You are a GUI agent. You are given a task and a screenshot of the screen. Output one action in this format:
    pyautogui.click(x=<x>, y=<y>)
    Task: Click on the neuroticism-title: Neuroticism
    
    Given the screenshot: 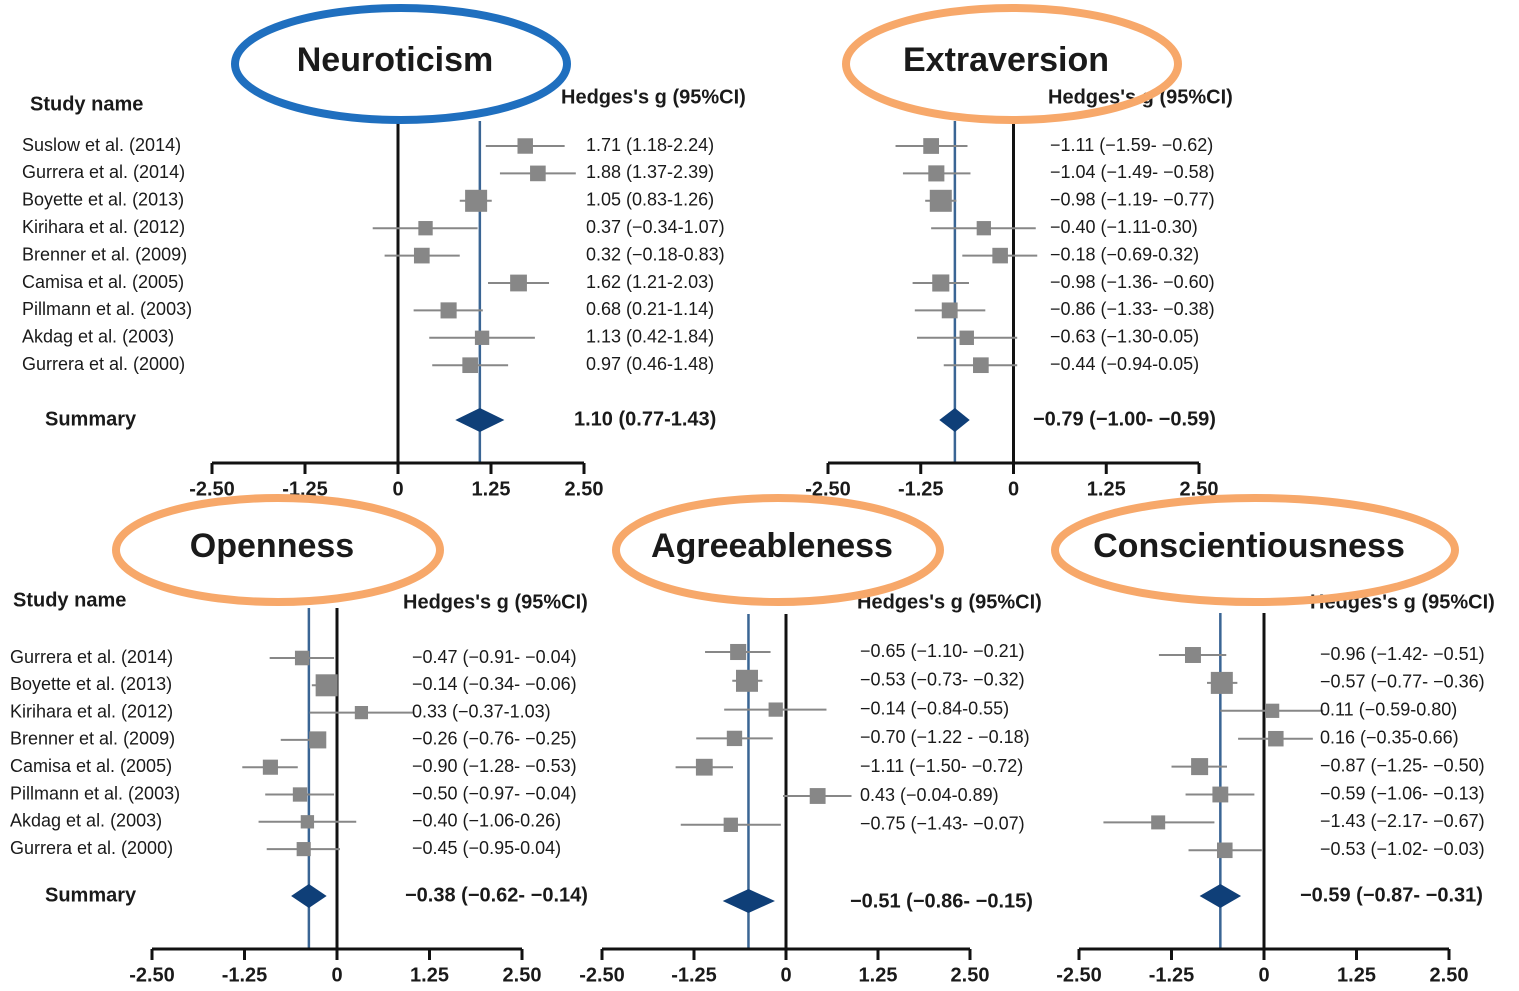 What is the action you would take?
    pyautogui.click(x=395, y=60)
    